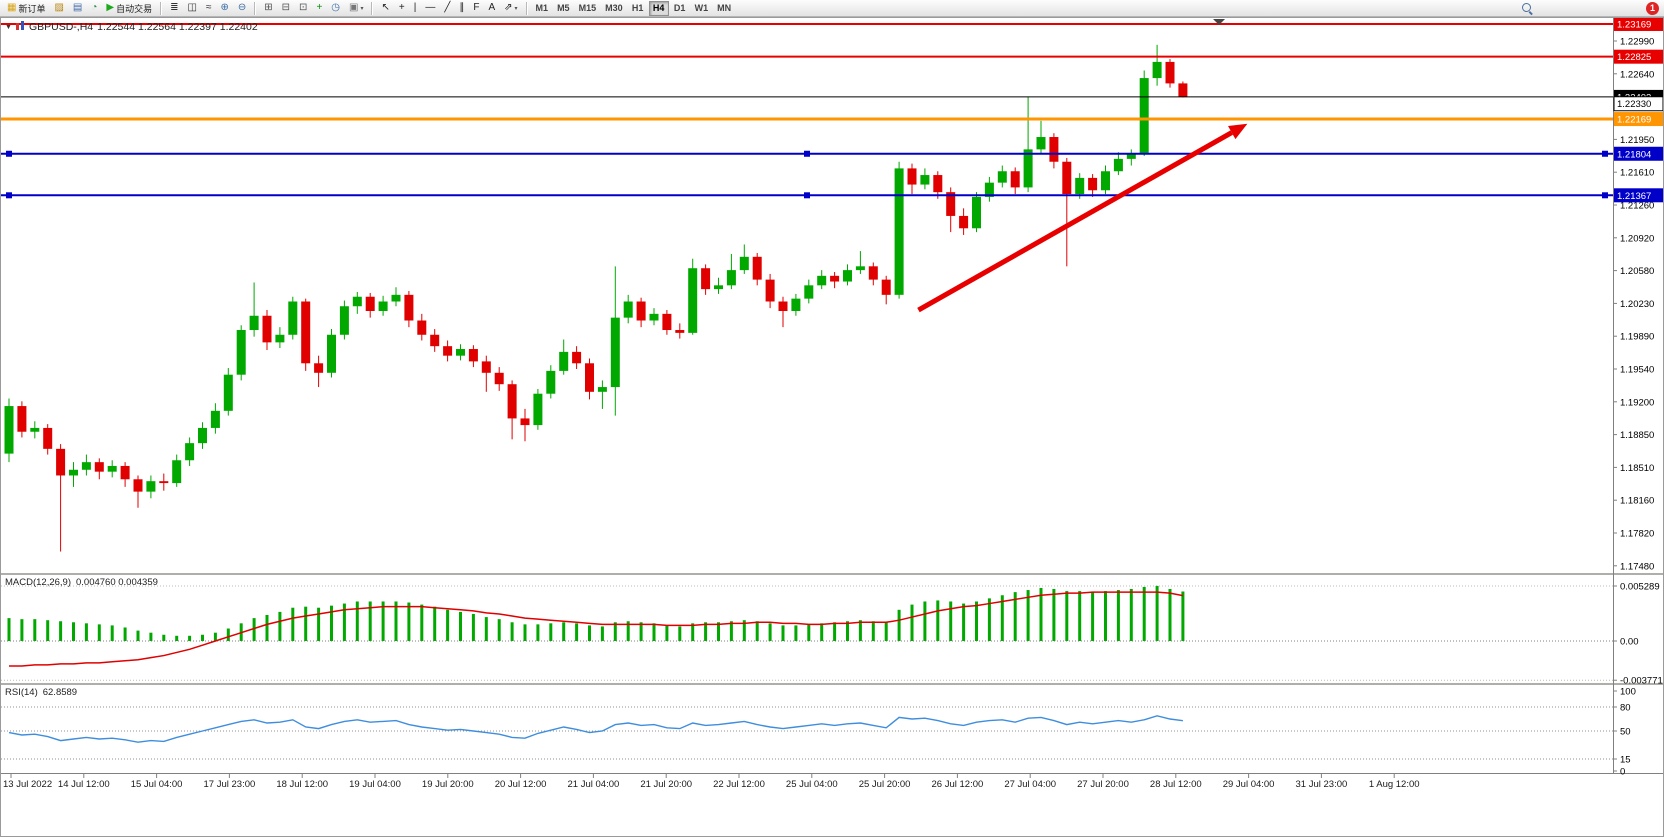  I want to click on svg-text: 1.22330, so click(1634, 104).